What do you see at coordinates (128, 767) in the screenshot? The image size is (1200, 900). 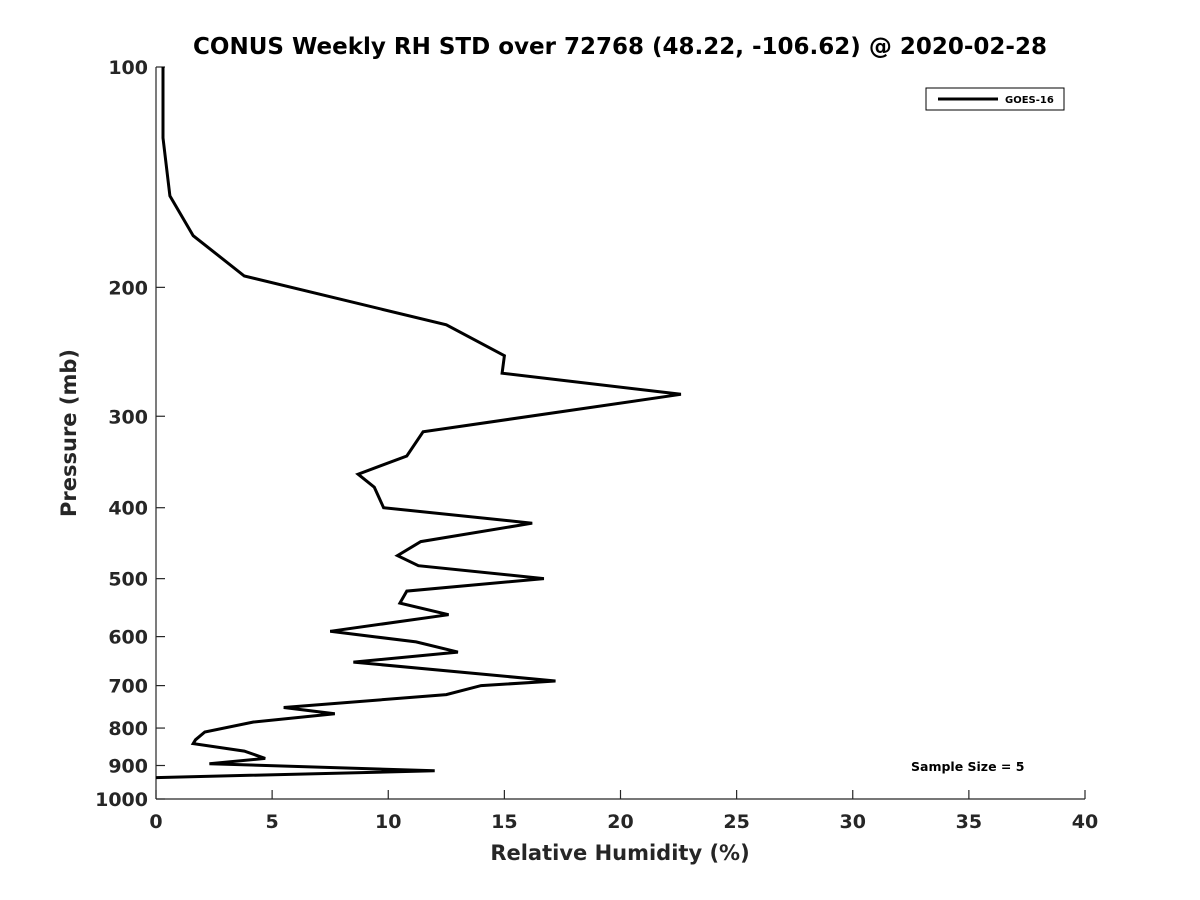 I see `y-tick-label: 900` at bounding box center [128, 767].